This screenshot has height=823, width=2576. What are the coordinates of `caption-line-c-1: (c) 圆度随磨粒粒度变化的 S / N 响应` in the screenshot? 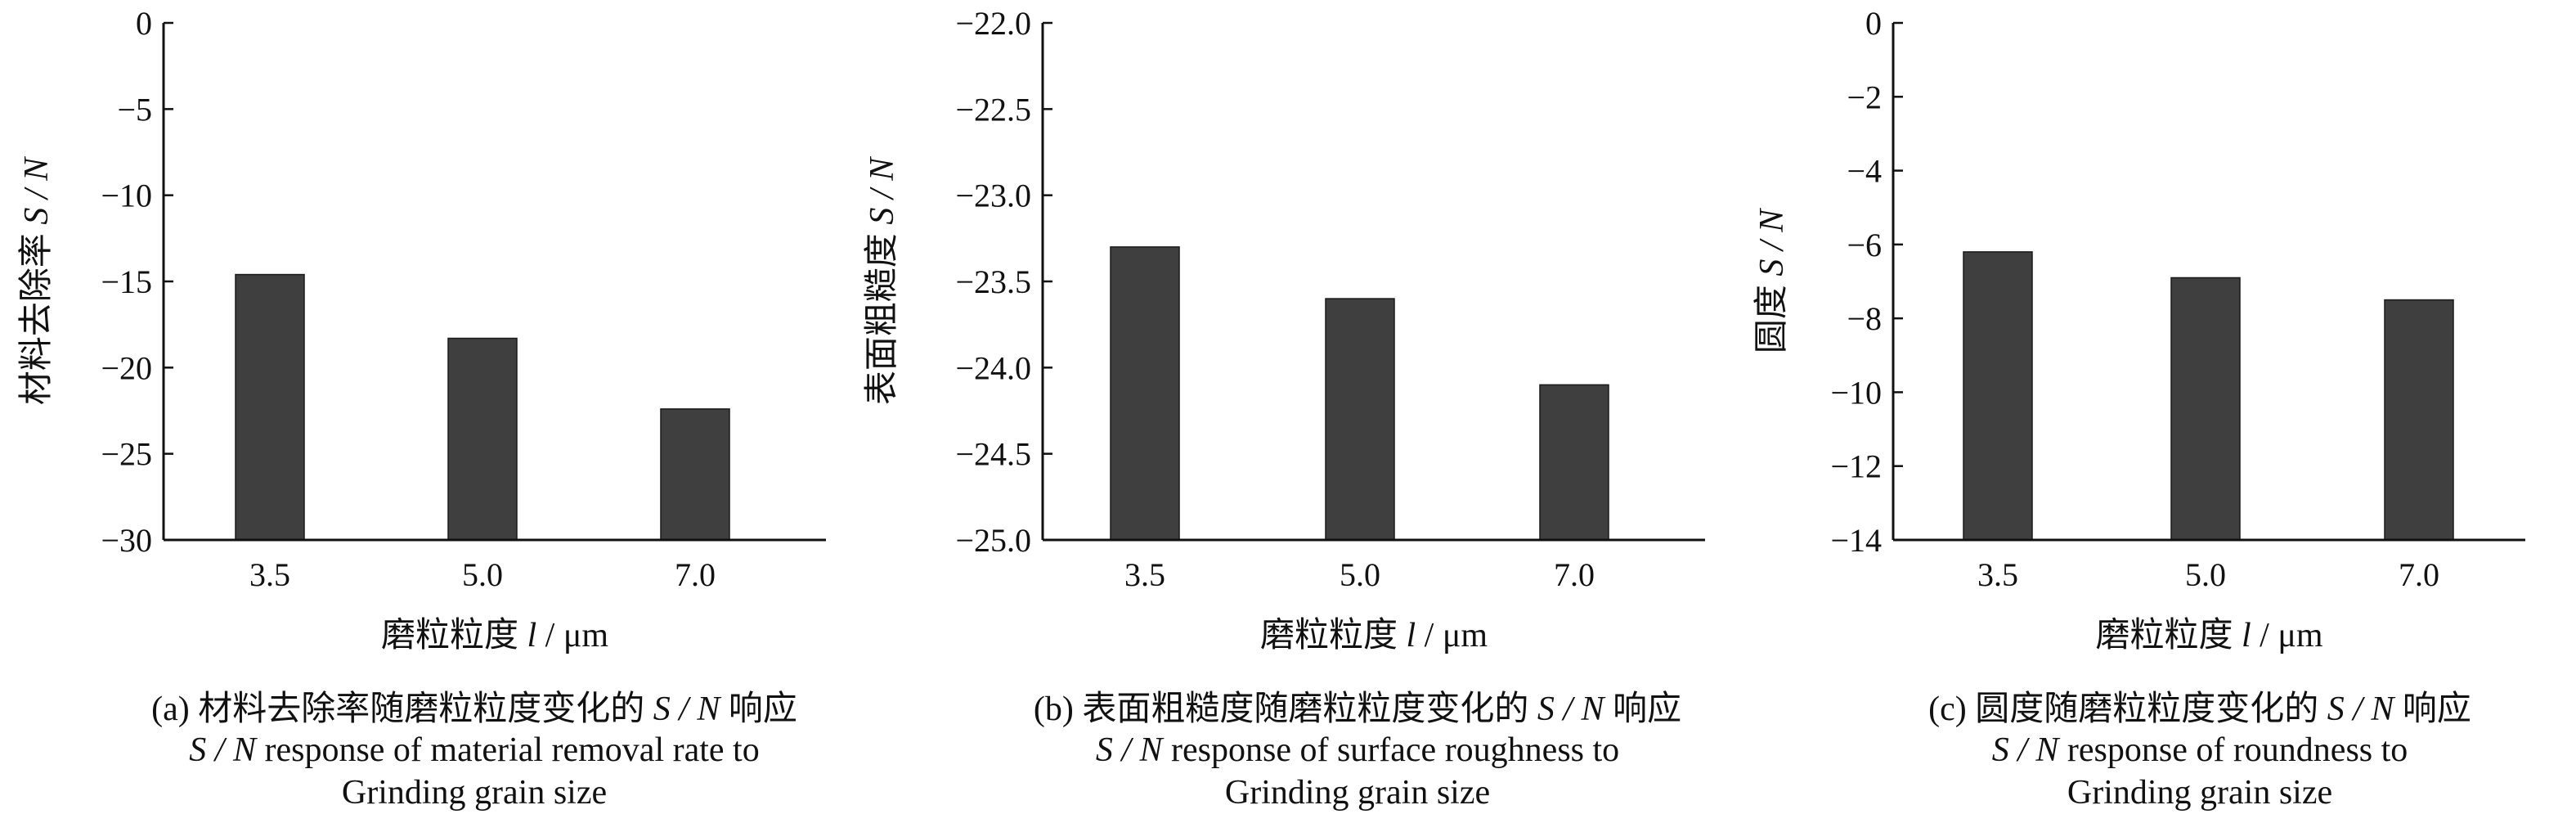 It's located at (2199, 709).